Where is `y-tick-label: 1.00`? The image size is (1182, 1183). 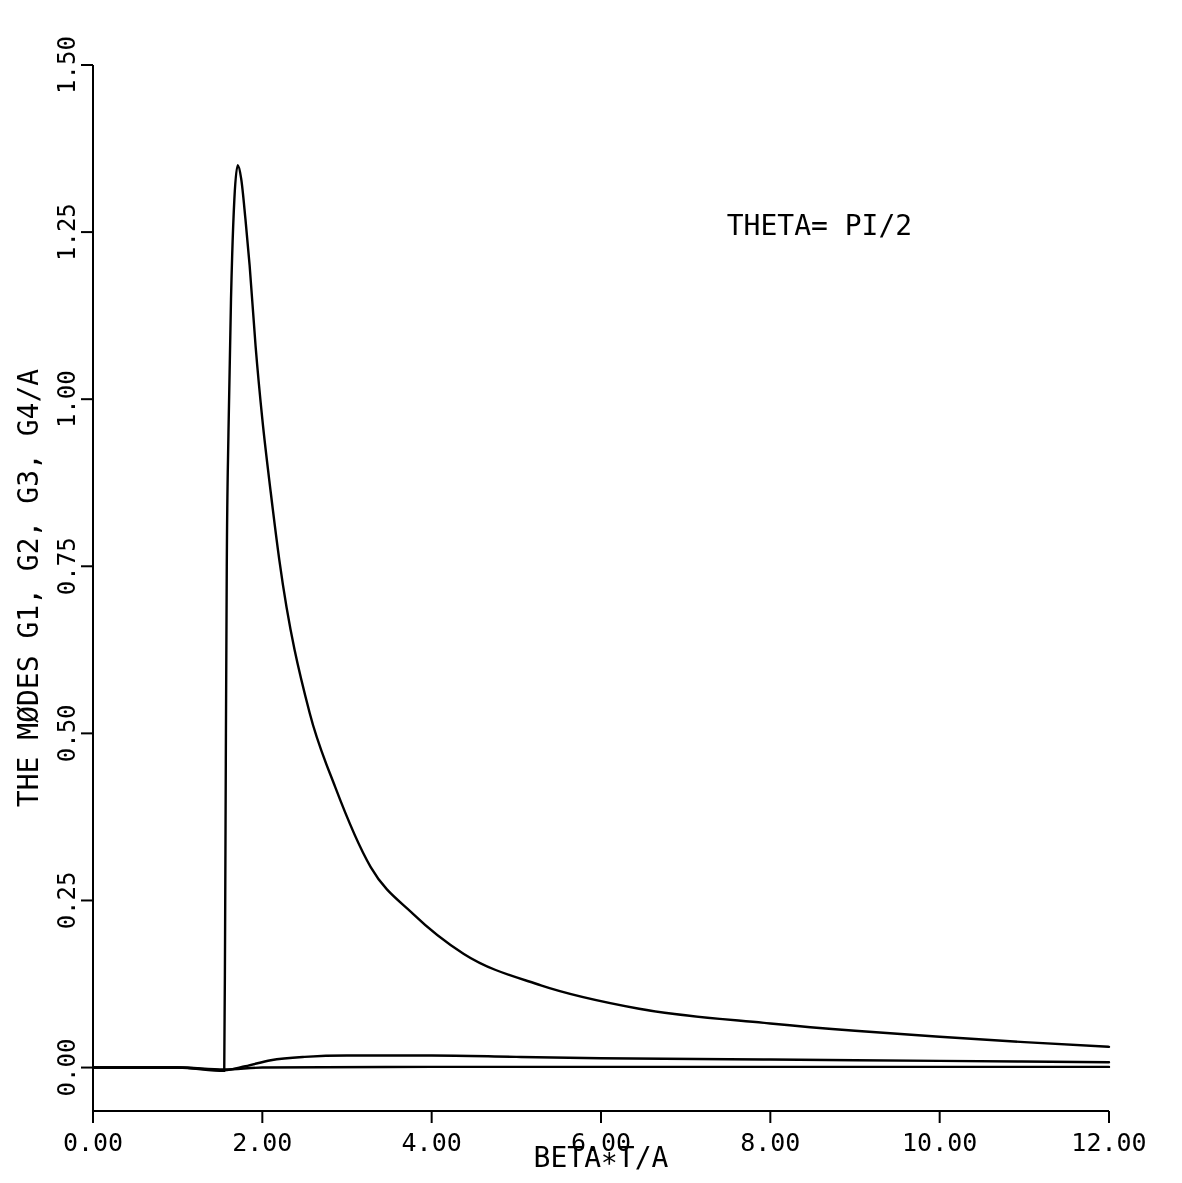
y-tick-label: 1.00 is located at coordinates (67, 399).